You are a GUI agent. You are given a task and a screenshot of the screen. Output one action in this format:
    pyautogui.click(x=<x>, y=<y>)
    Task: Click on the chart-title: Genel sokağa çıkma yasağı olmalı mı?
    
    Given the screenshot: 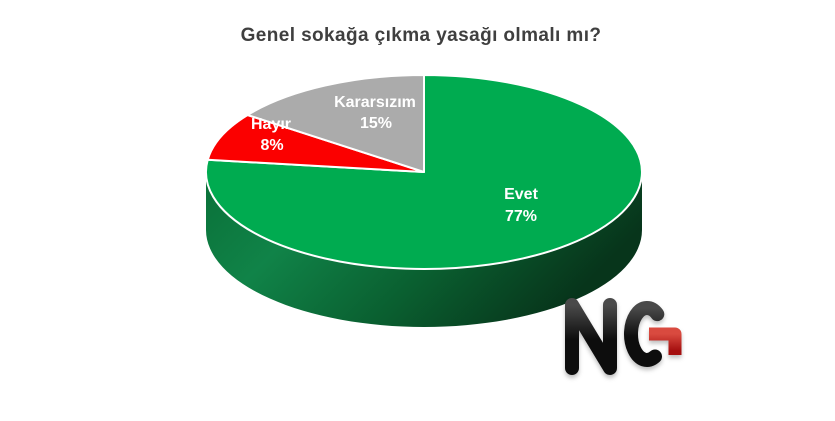 What is the action you would take?
    pyautogui.click(x=421, y=35)
    